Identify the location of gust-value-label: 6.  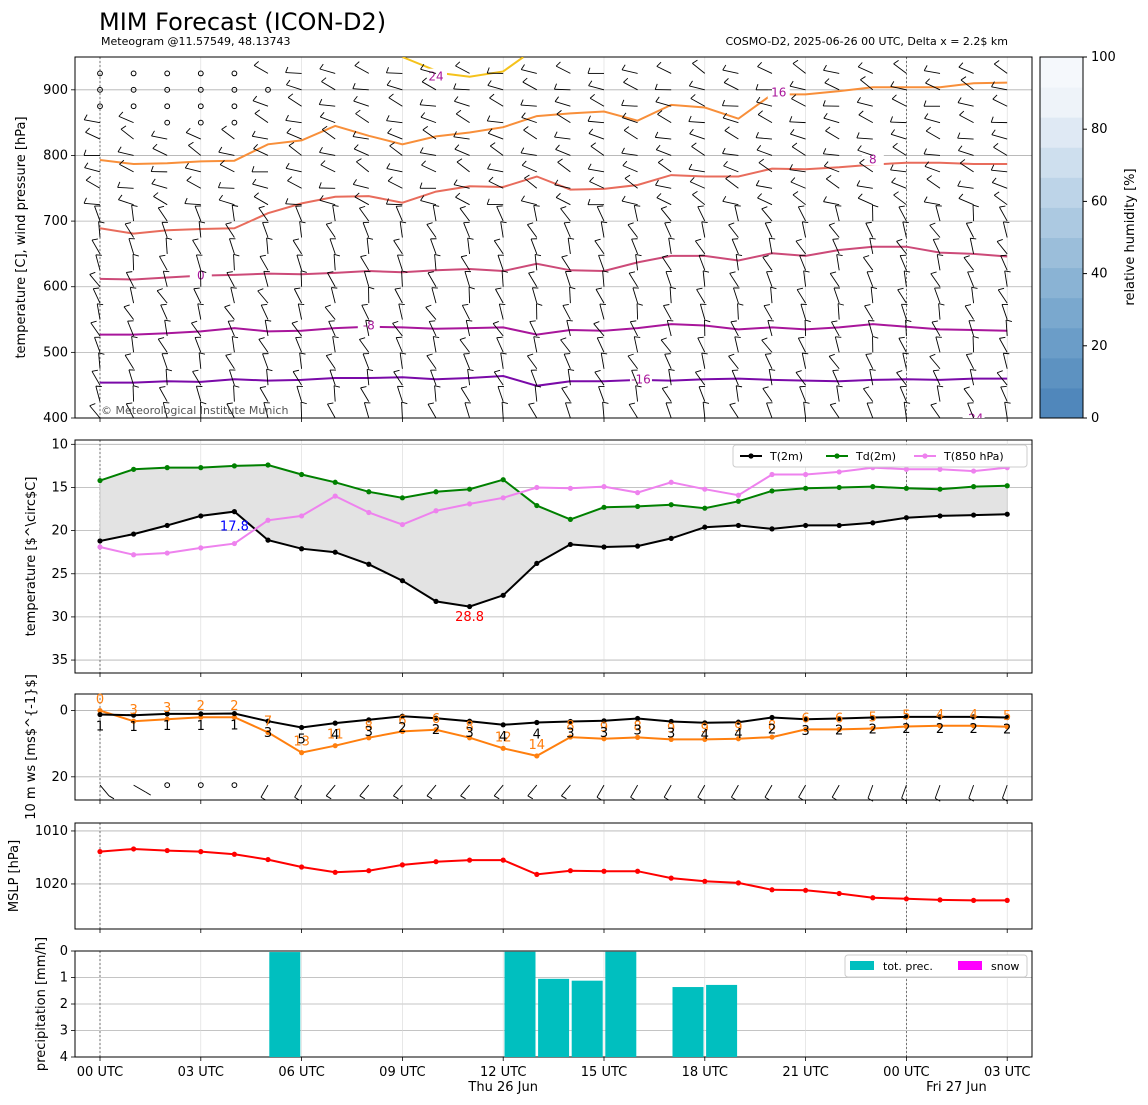
(839, 718).